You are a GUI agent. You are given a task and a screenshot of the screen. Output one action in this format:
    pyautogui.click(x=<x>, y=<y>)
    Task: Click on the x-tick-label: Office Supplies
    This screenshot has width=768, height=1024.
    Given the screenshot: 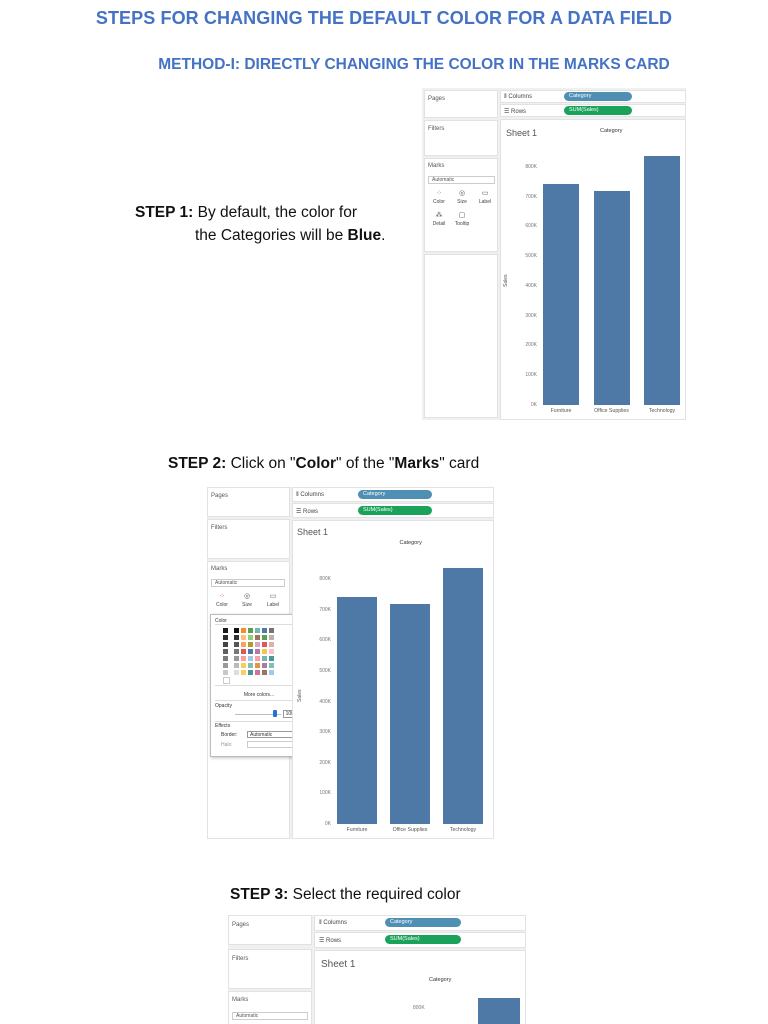 What is the action you would take?
    pyautogui.click(x=611, y=411)
    